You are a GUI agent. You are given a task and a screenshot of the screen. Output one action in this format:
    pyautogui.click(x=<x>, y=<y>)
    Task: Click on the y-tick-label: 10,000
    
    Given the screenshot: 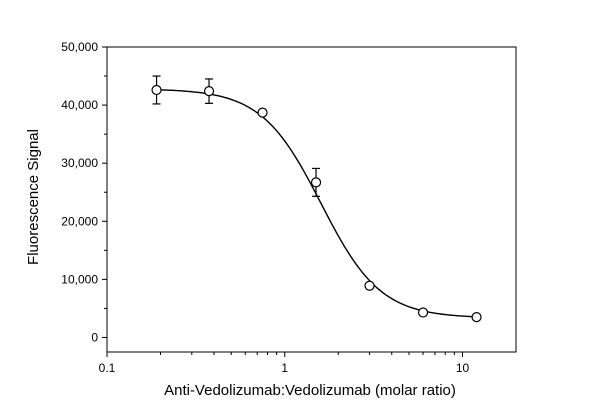 What is the action you would take?
    pyautogui.click(x=79, y=279)
    